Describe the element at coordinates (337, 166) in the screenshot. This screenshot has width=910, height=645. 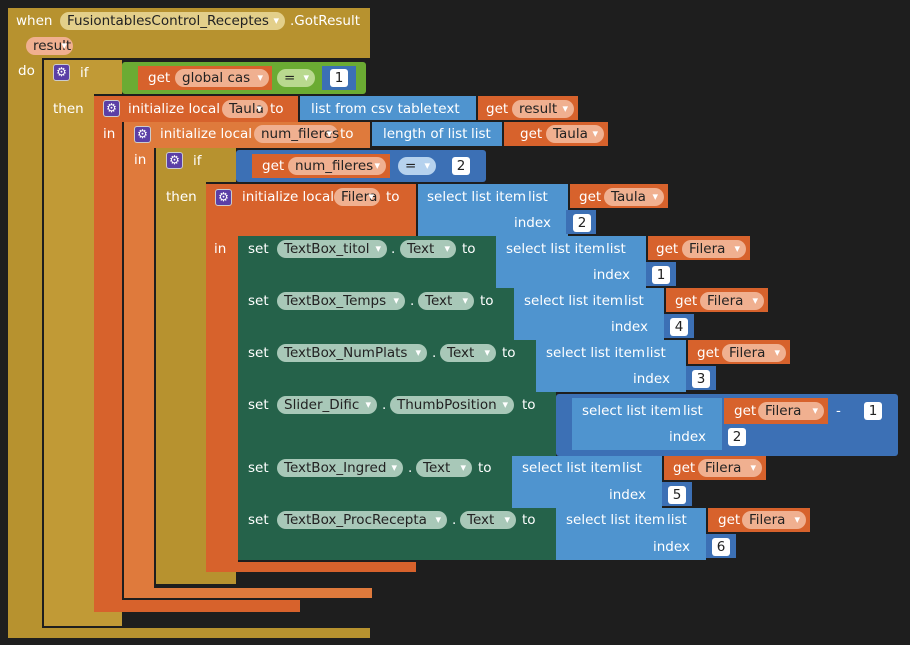
I see `get-var-dropdown: num_fileres` at that location.